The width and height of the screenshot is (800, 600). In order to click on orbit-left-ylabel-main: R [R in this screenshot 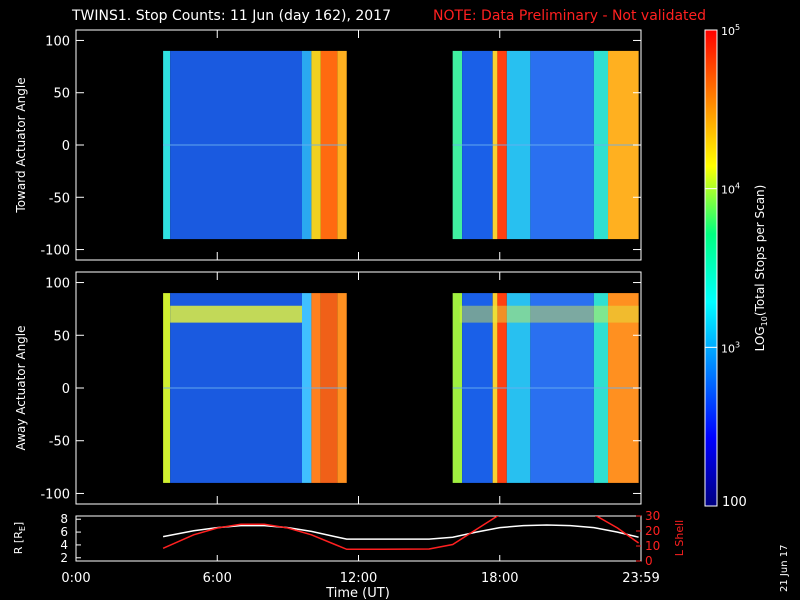, I will do `click(18, 542)`.